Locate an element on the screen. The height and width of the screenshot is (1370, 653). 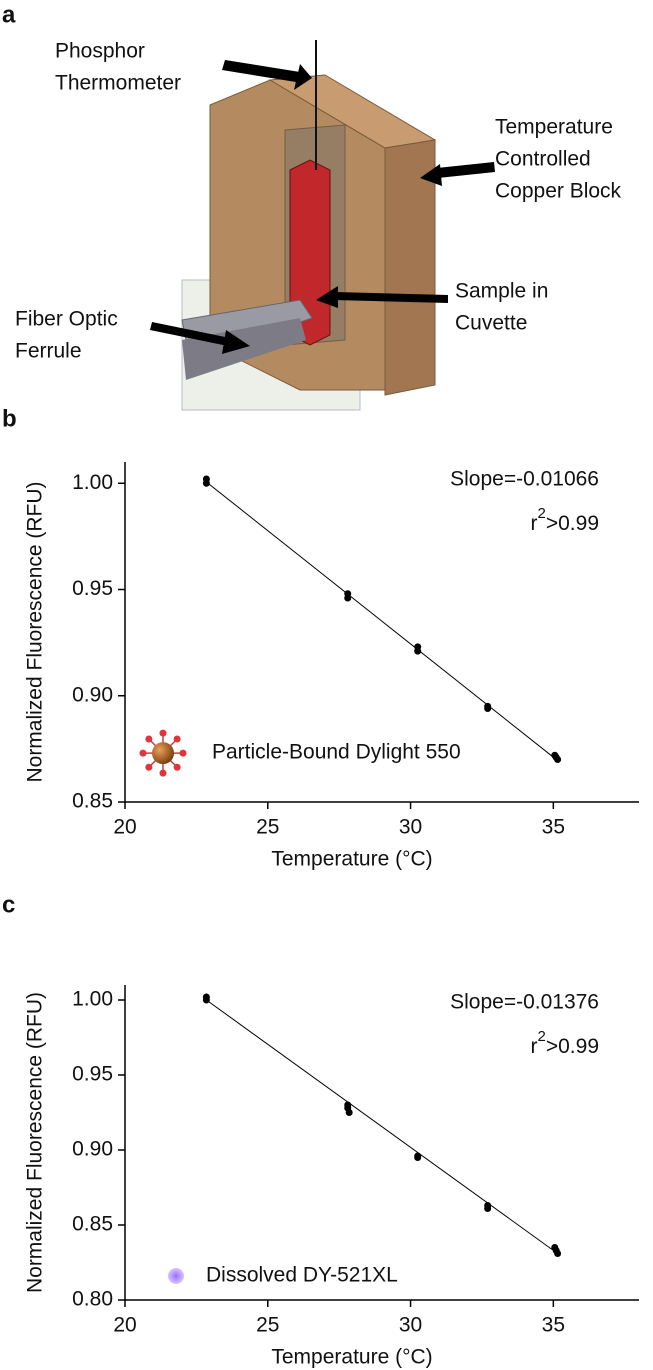
callout-label: Thermometer is located at coordinates (118, 83).